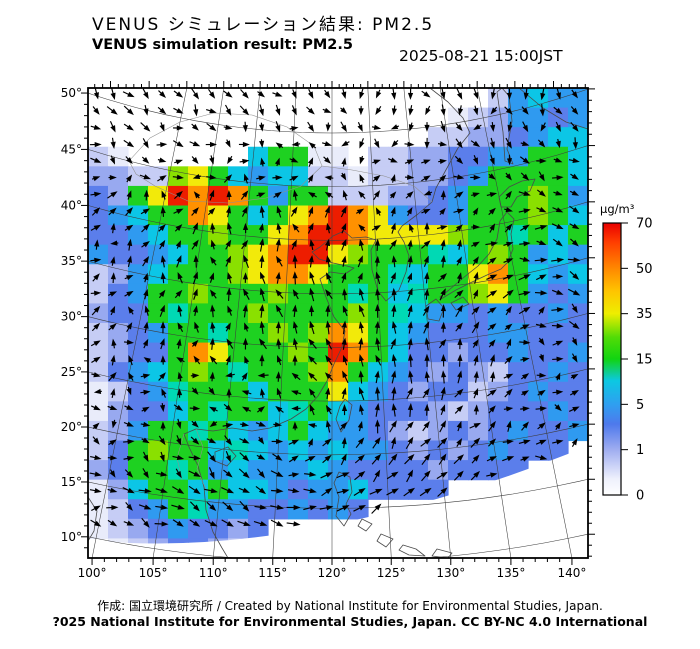 The width and height of the screenshot is (700, 649). Describe the element at coordinates (71, 482) in the screenshot. I see `svg-text: 15°` at that location.